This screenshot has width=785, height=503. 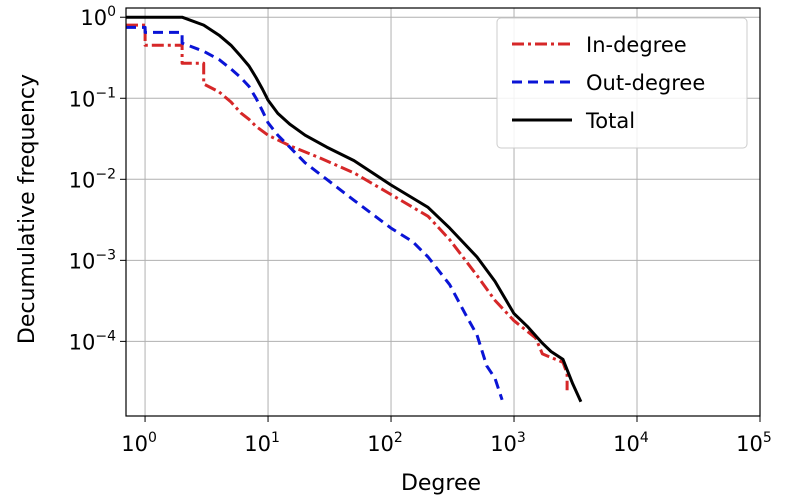 What do you see at coordinates (385, 443) in the screenshot?
I see `x-tick-label: 102` at bounding box center [385, 443].